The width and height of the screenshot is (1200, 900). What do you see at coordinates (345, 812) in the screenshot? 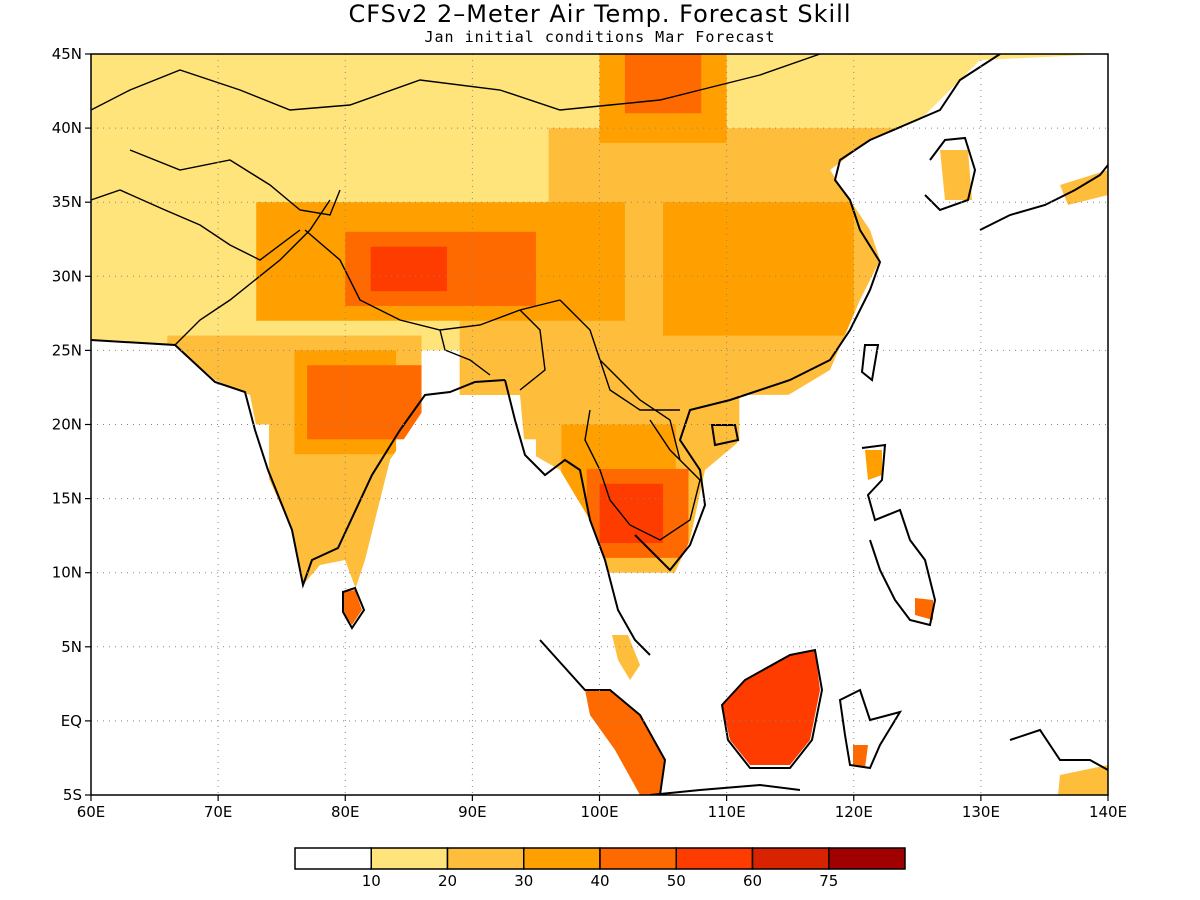
I see `lon-tick-label: 80E` at bounding box center [345, 812].